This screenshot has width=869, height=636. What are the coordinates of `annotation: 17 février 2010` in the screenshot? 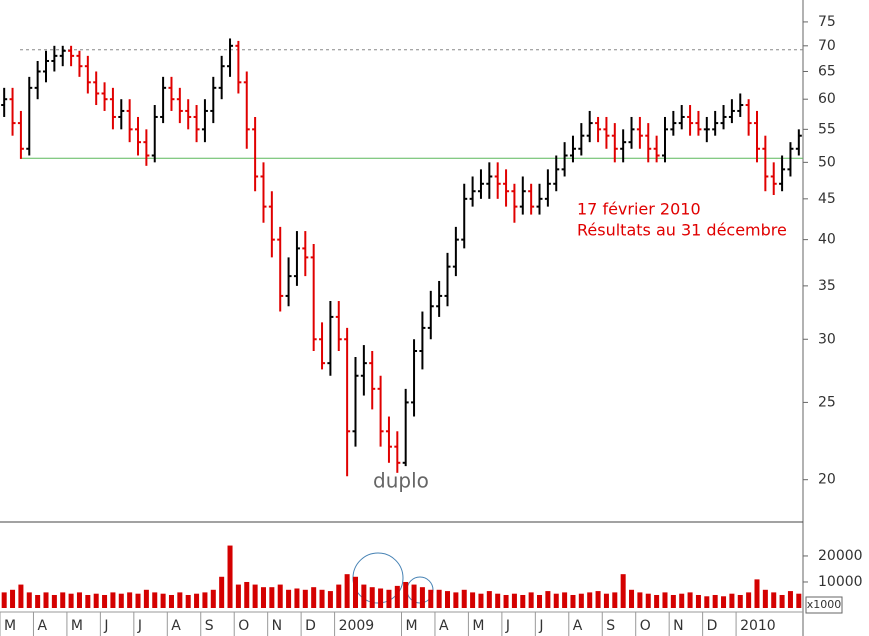 It's located at (639, 209).